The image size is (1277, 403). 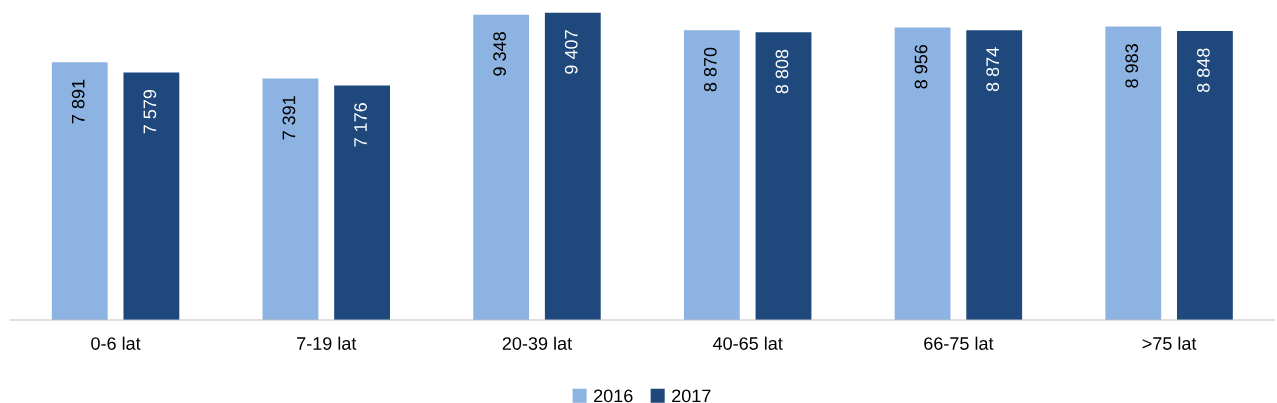 What do you see at coordinates (921, 66) in the screenshot?
I see `data-label: 8 956` at bounding box center [921, 66].